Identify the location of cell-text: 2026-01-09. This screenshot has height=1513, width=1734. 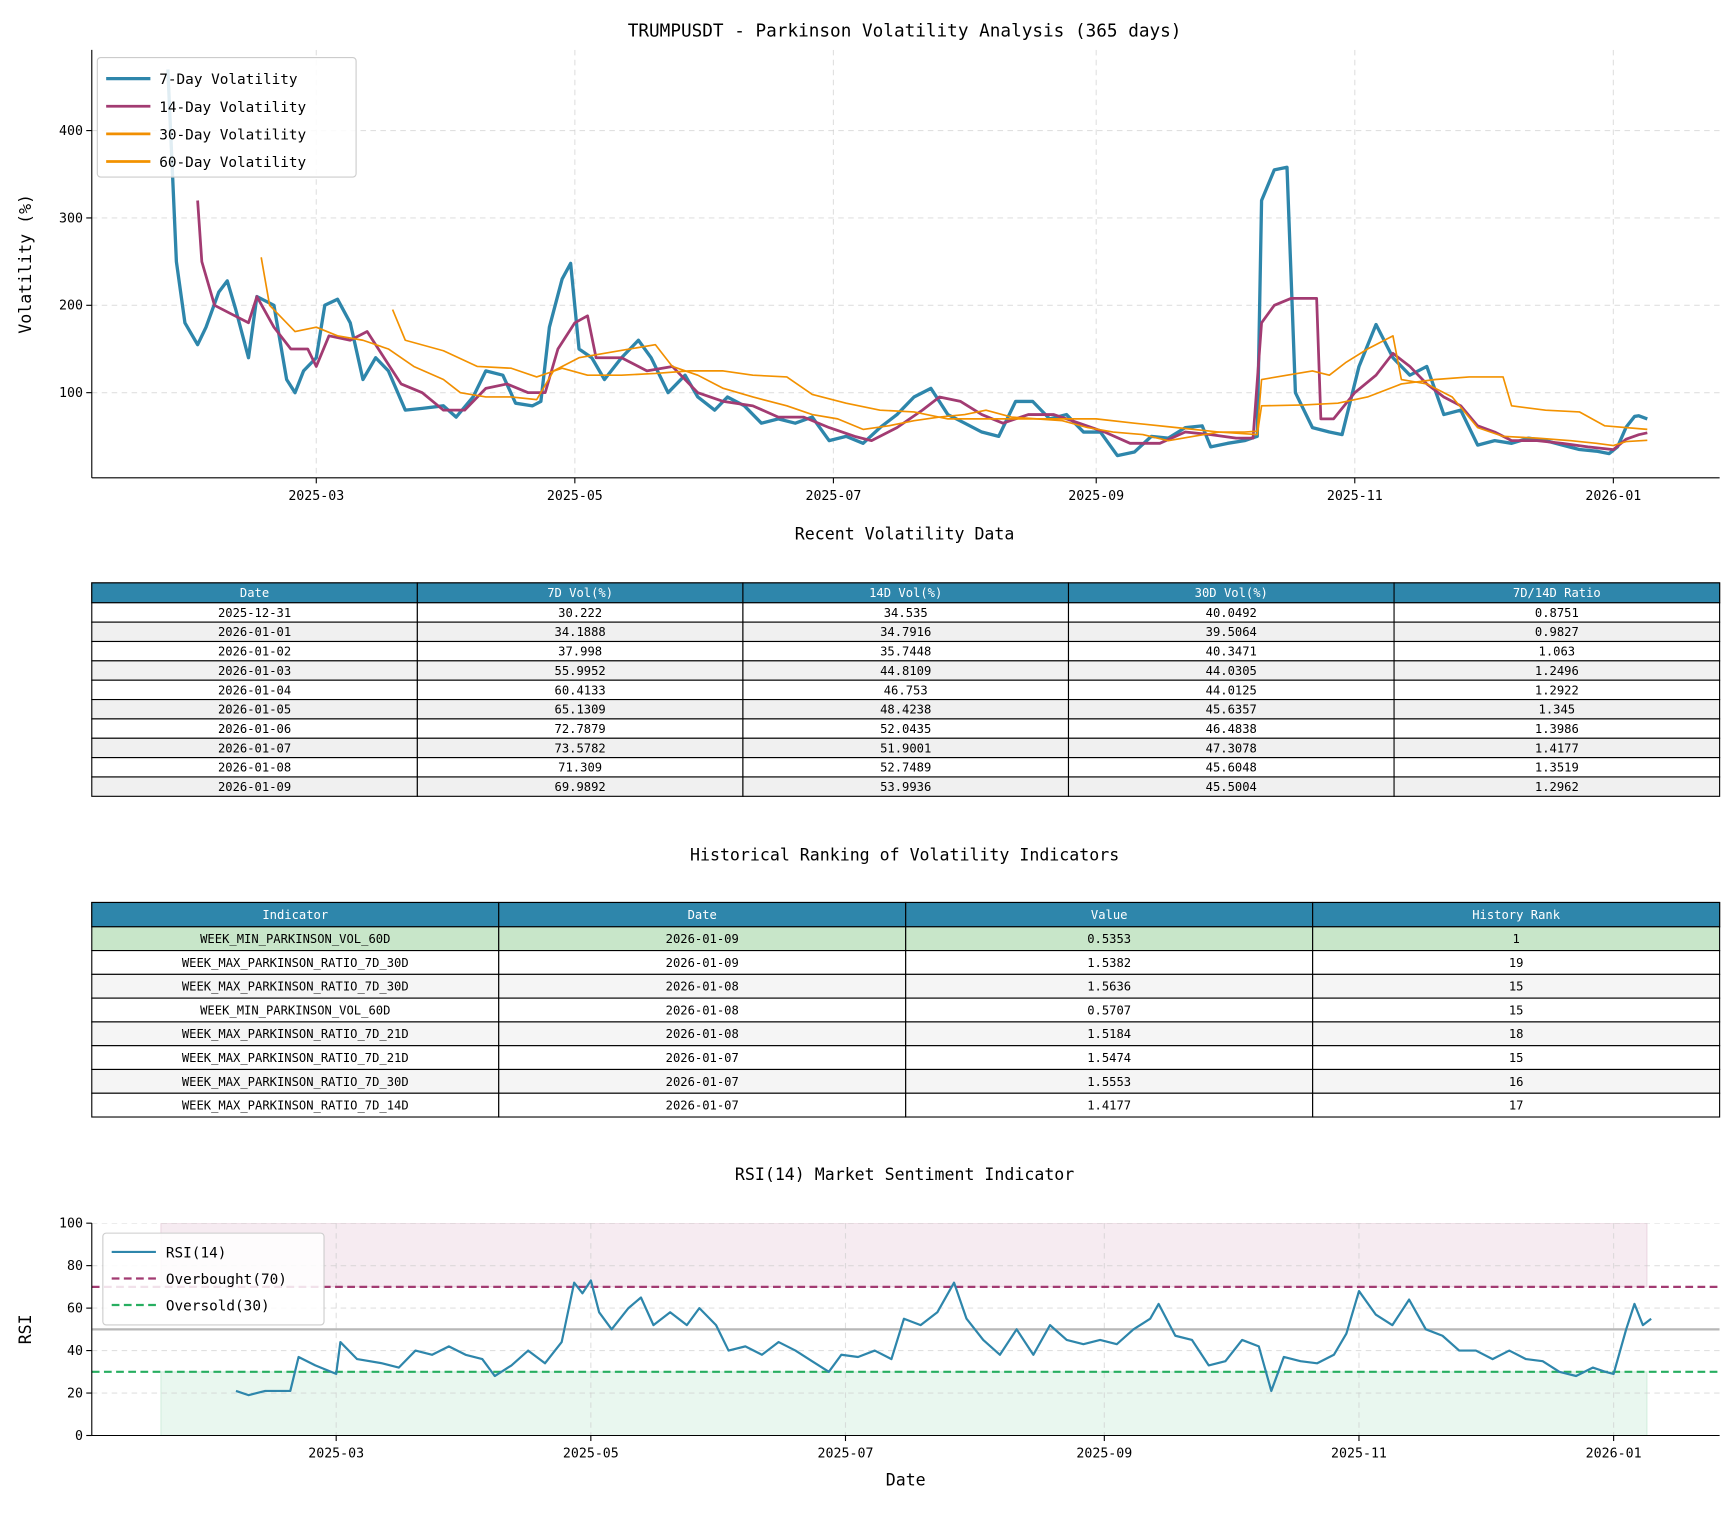
(702, 939).